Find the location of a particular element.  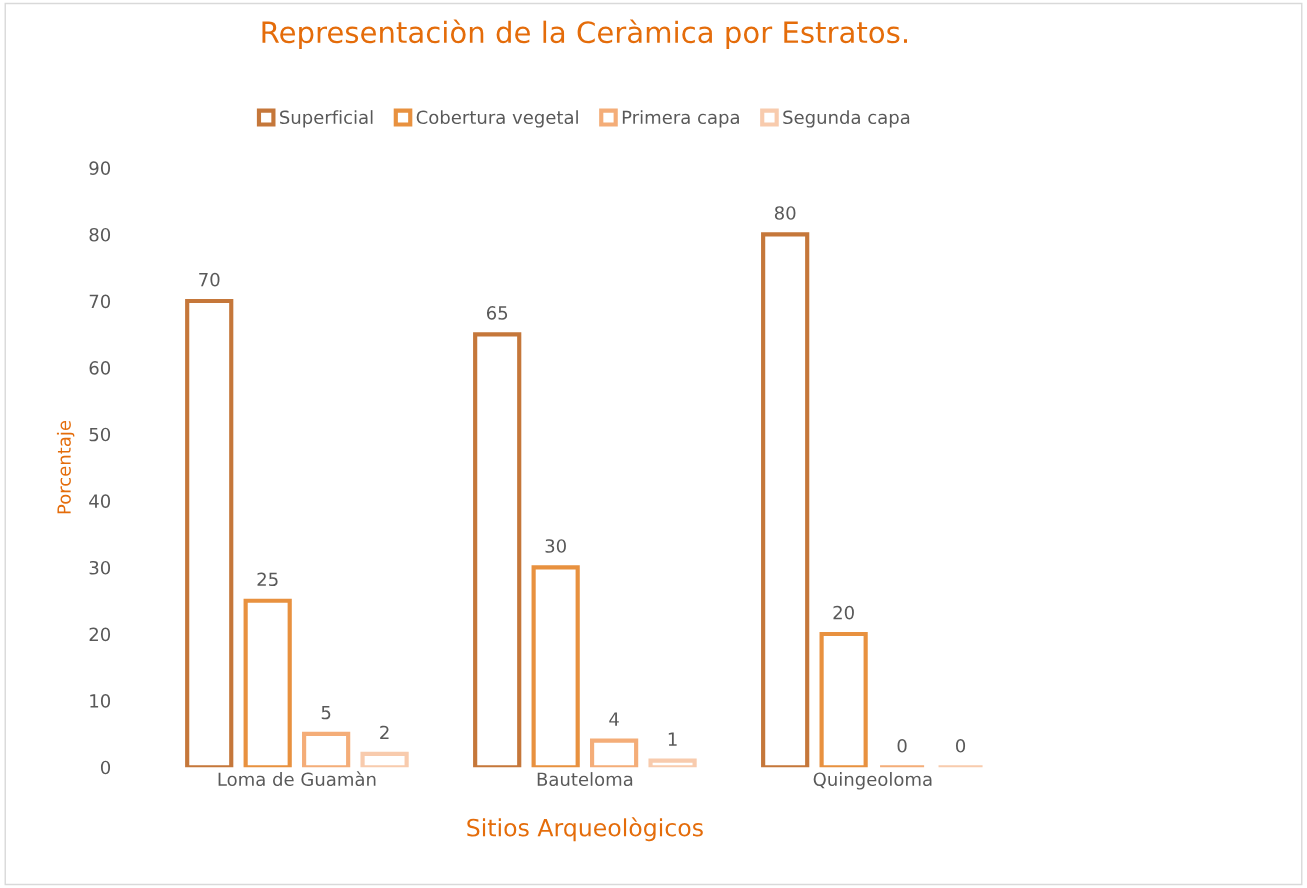

y-tick-label: 30 is located at coordinates (100, 567).